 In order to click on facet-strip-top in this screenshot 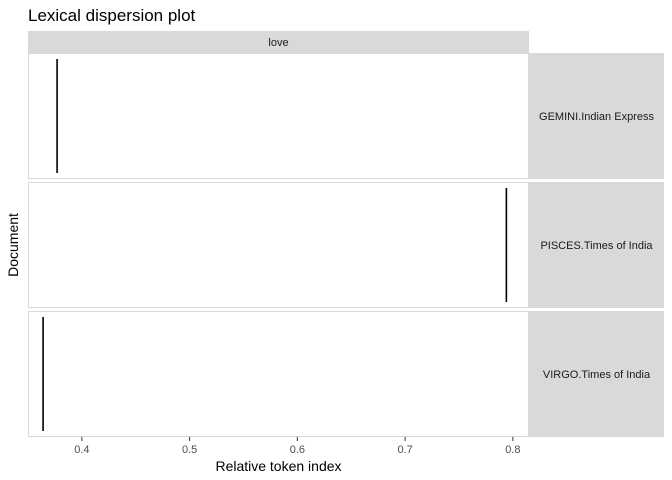, I will do `click(278, 42)`.